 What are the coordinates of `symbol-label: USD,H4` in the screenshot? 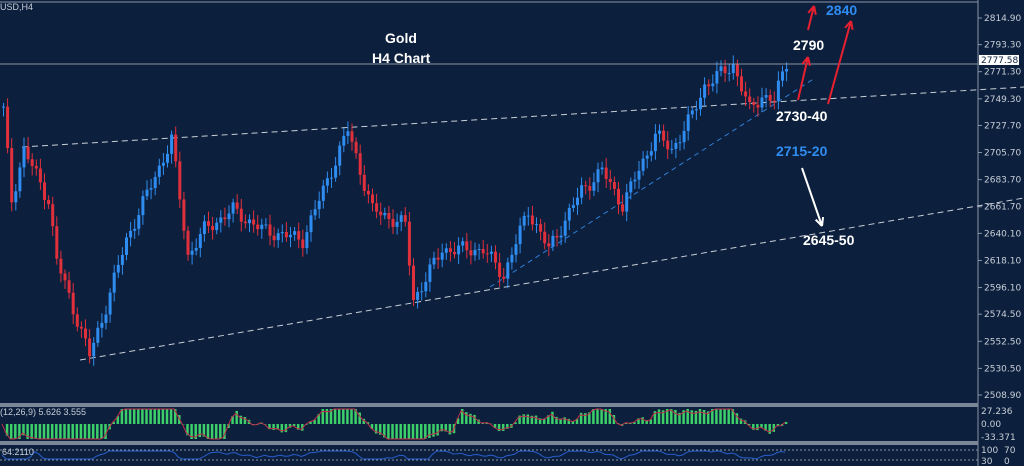 It's located at (17, 7).